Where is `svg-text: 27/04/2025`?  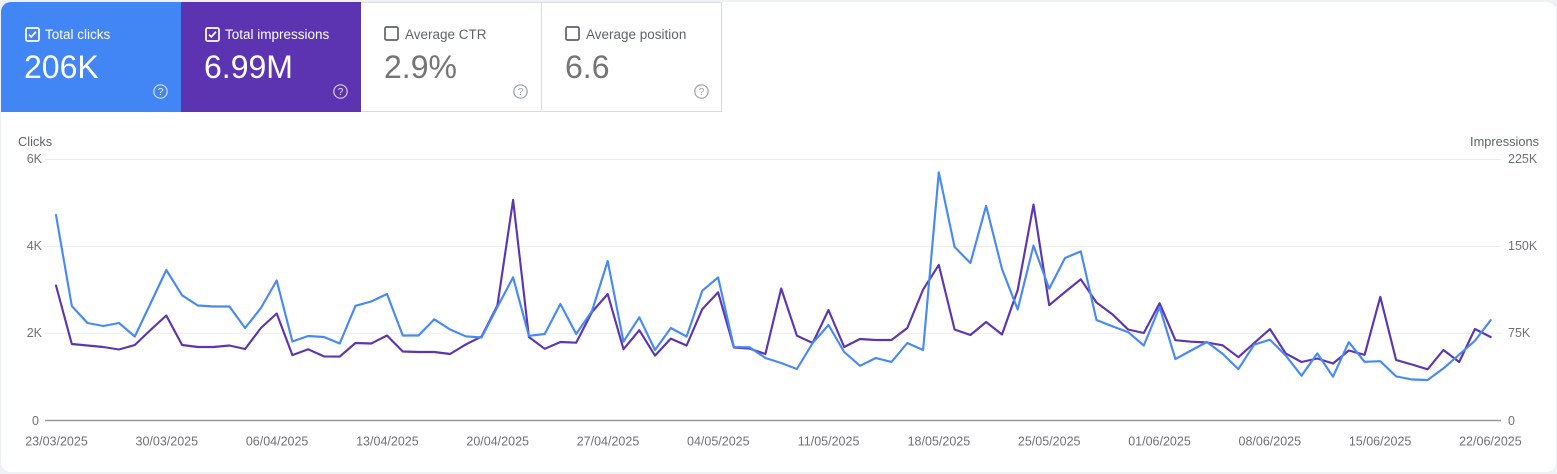
svg-text: 27/04/2025 is located at coordinates (608, 442).